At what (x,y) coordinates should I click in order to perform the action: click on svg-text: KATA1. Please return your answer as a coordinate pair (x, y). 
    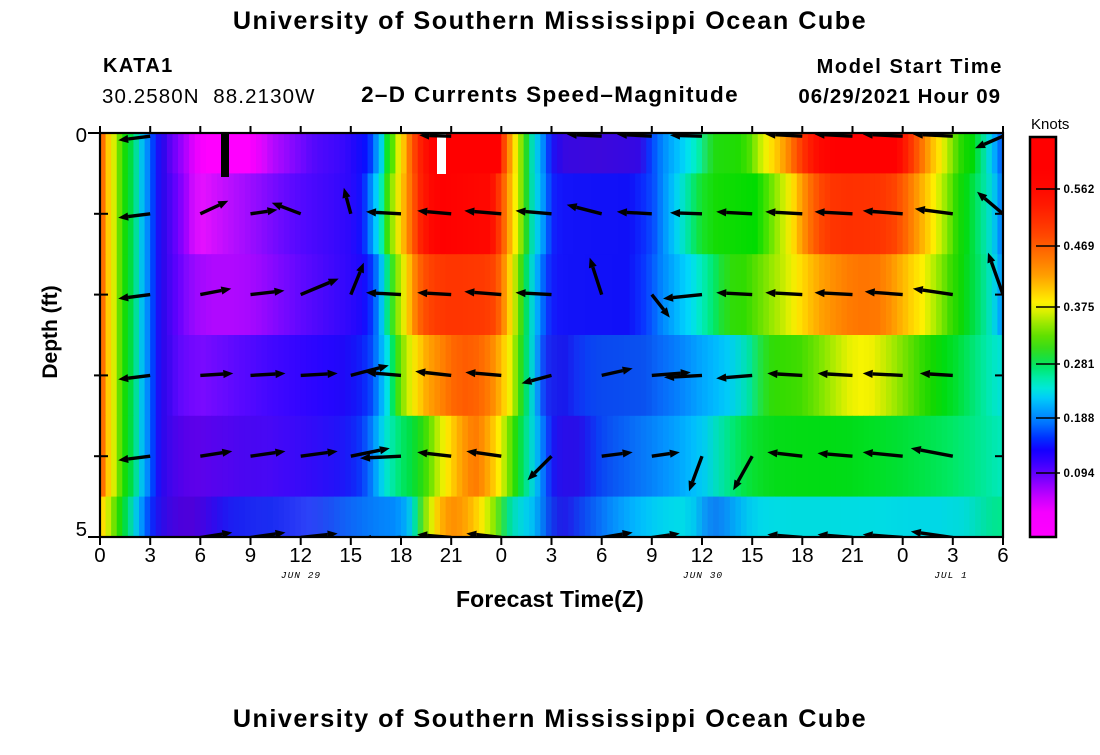
    Looking at the image, I should click on (138, 66).